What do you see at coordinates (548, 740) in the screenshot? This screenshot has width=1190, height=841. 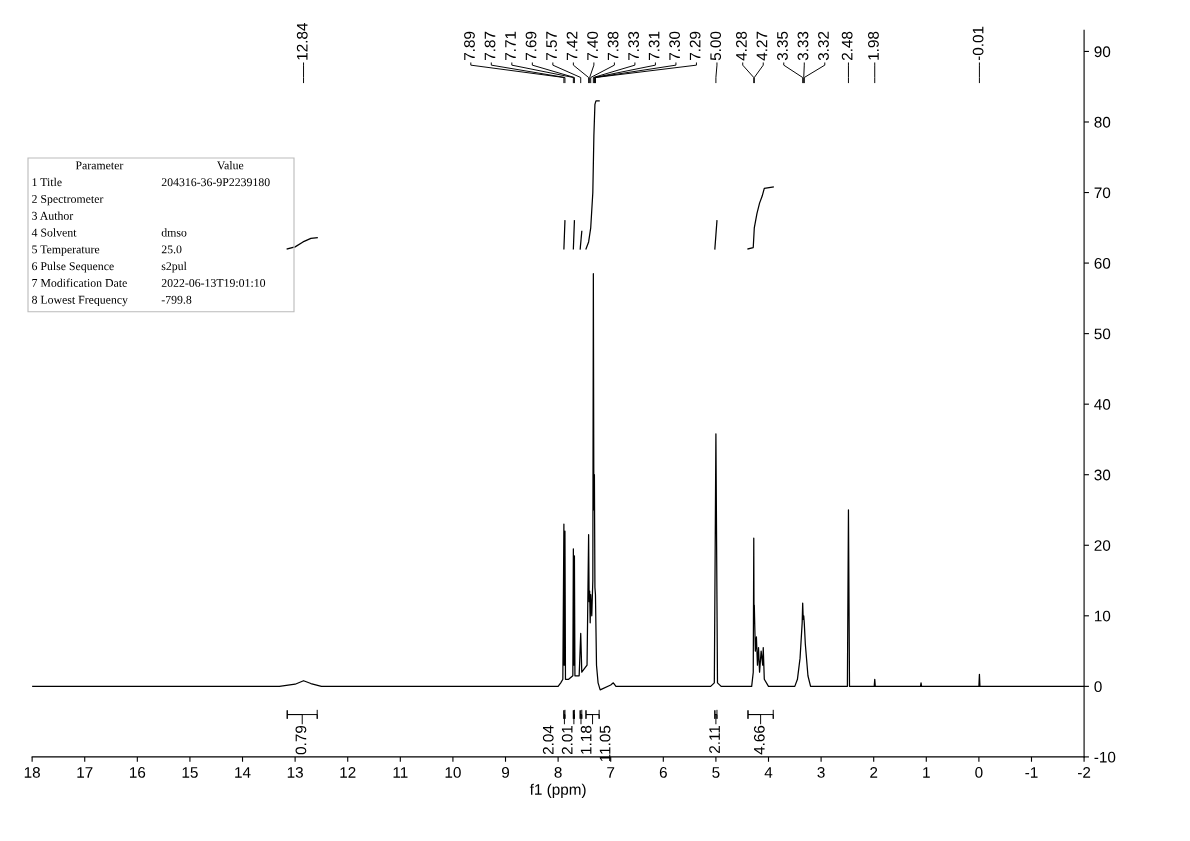 I see `annotation: 2.04` at bounding box center [548, 740].